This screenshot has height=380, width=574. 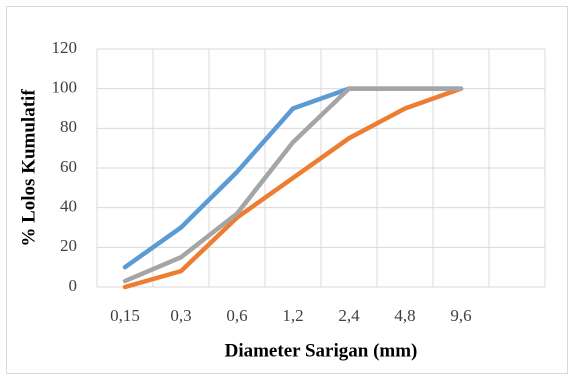 What do you see at coordinates (28, 168) in the screenshot?
I see `y-axis-title: % Lolos Kumulatif` at bounding box center [28, 168].